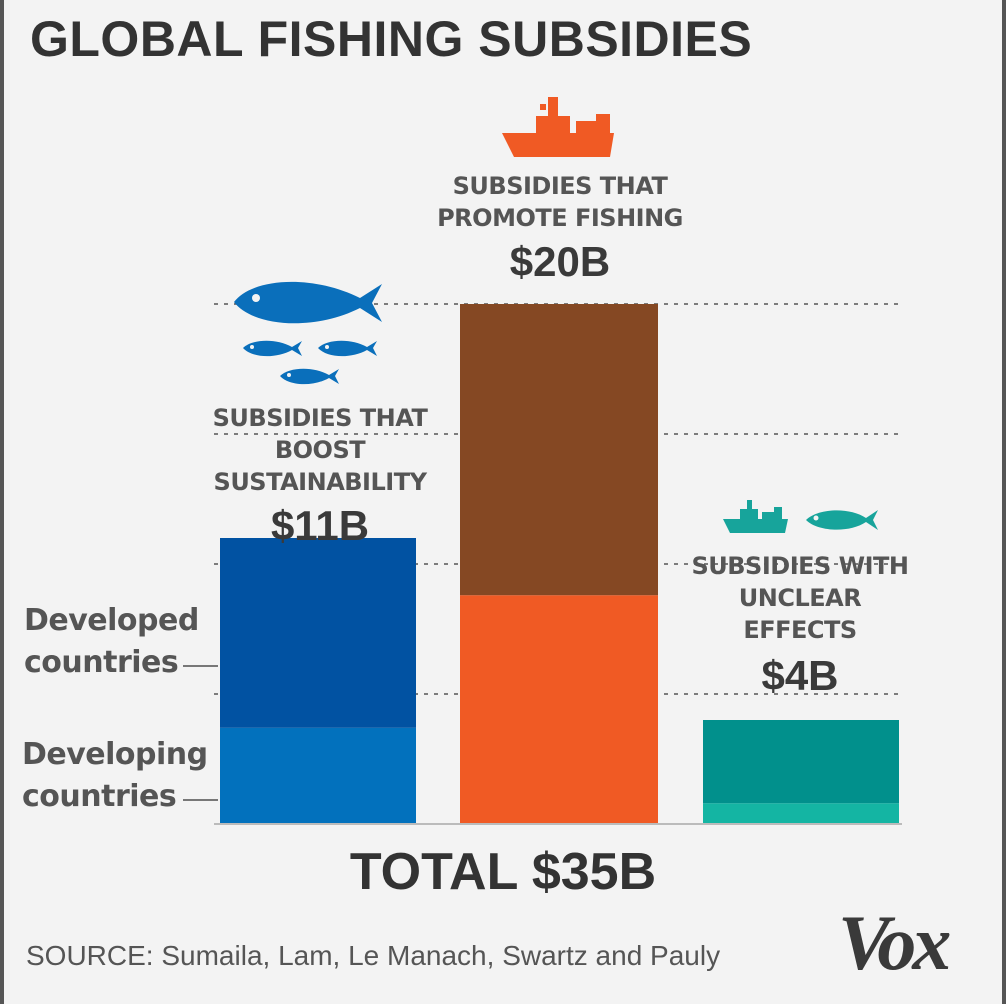  Describe the element at coordinates (894, 942) in the screenshot. I see `vox-logo: Vox` at that location.